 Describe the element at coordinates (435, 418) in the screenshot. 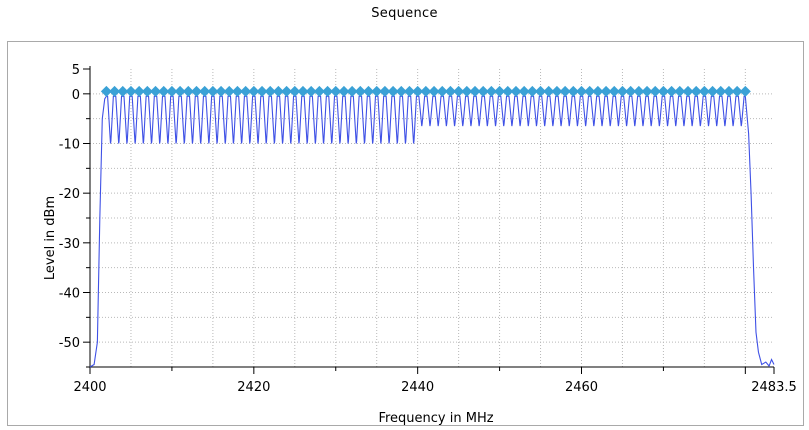

I see `x-axis-label: Frequency in MHz` at that location.